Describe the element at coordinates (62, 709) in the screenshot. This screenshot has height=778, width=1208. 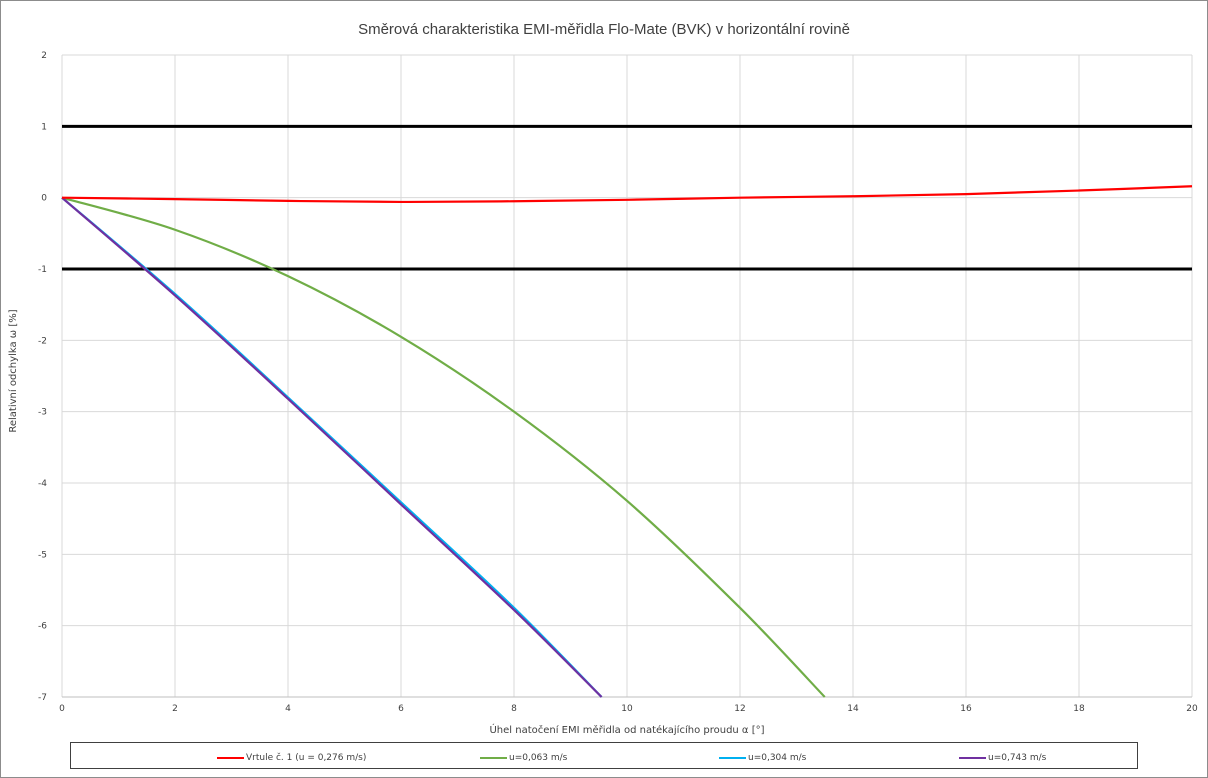
I see `x-tick-label: 0` at that location.